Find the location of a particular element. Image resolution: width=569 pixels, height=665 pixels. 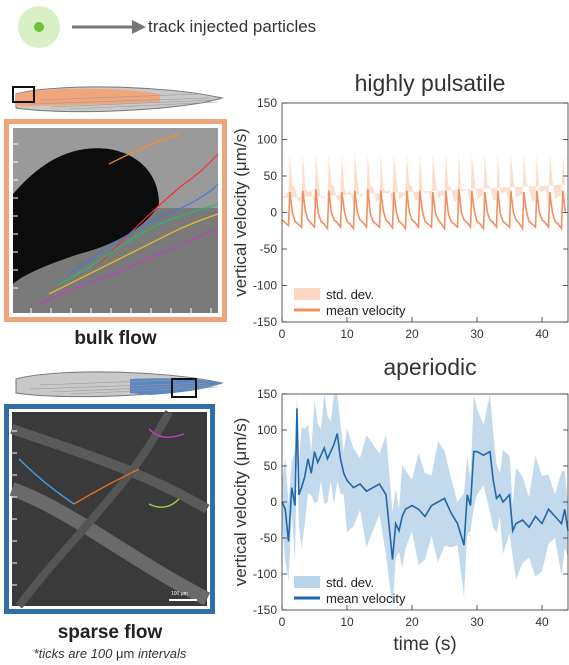

sparse-flow-image: 100 μm is located at coordinates (109, 509).